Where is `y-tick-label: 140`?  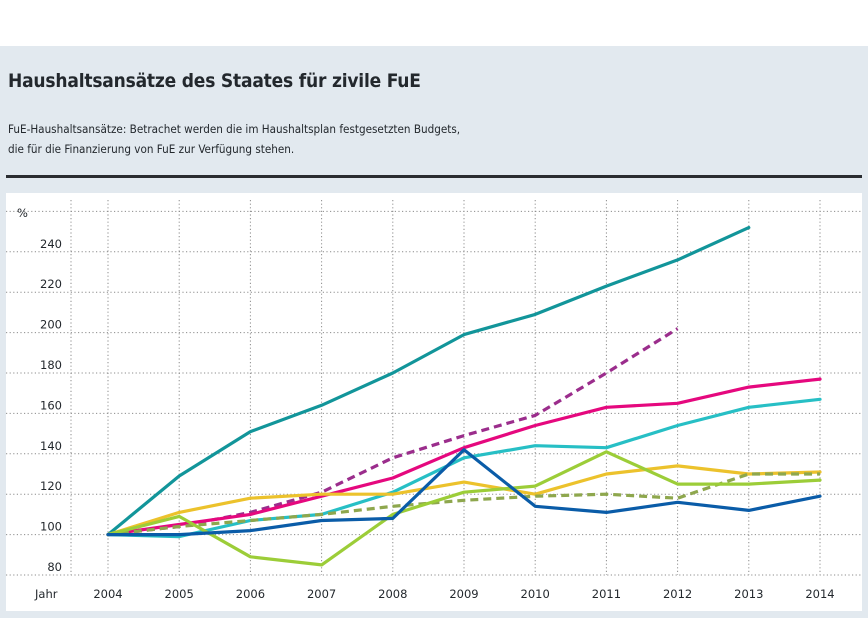 y-tick-label: 140 is located at coordinates (51, 446).